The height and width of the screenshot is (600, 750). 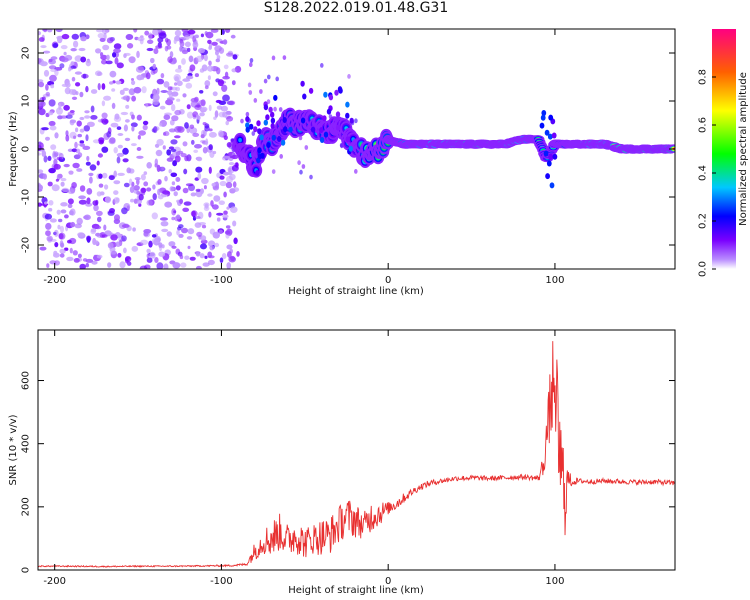 What do you see at coordinates (703, 221) in the screenshot?
I see `colorbar-tick-label: 0.2` at bounding box center [703, 221].